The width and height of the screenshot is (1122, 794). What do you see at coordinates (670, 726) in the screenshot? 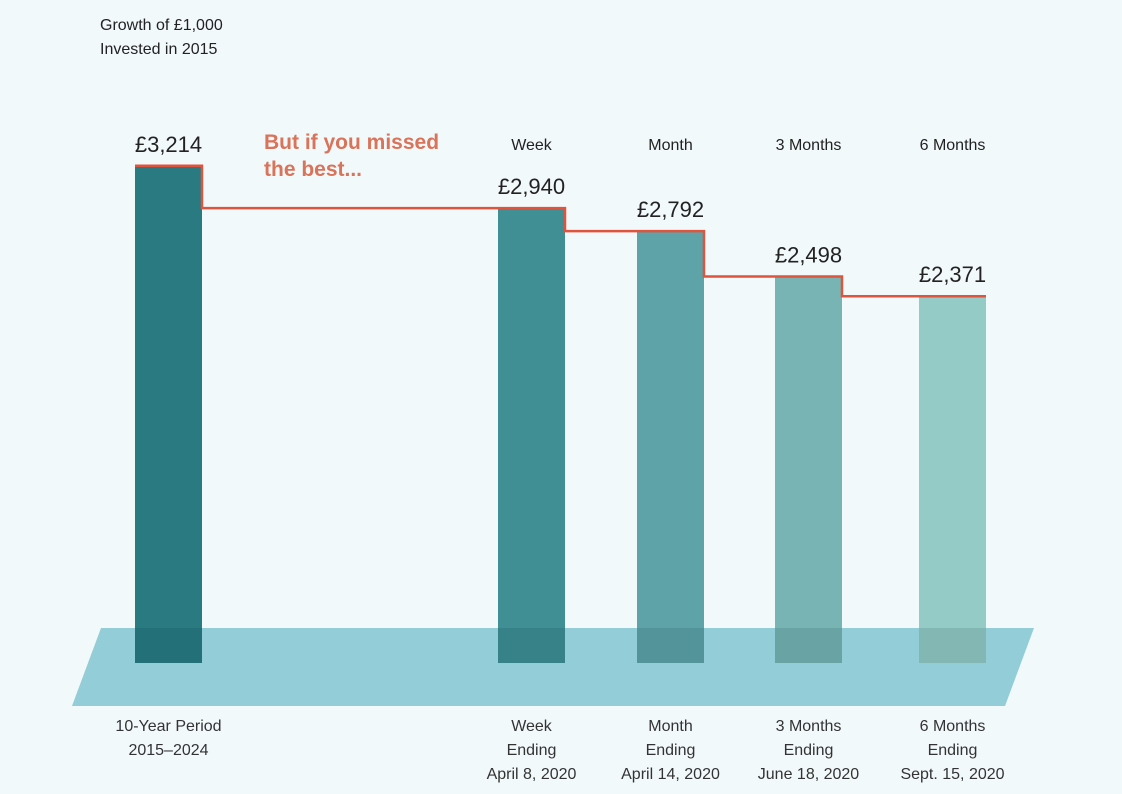
I see `x-tick-label: Month` at bounding box center [670, 726].